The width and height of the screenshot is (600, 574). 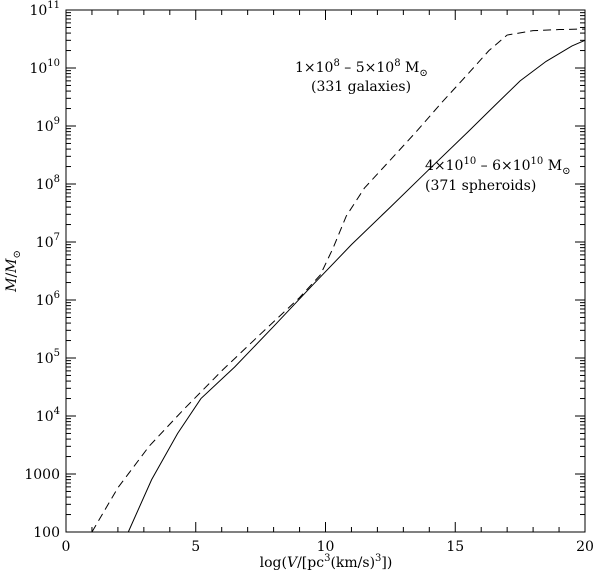 I want to click on svg-text: (371 spheroids), so click(x=480, y=186).